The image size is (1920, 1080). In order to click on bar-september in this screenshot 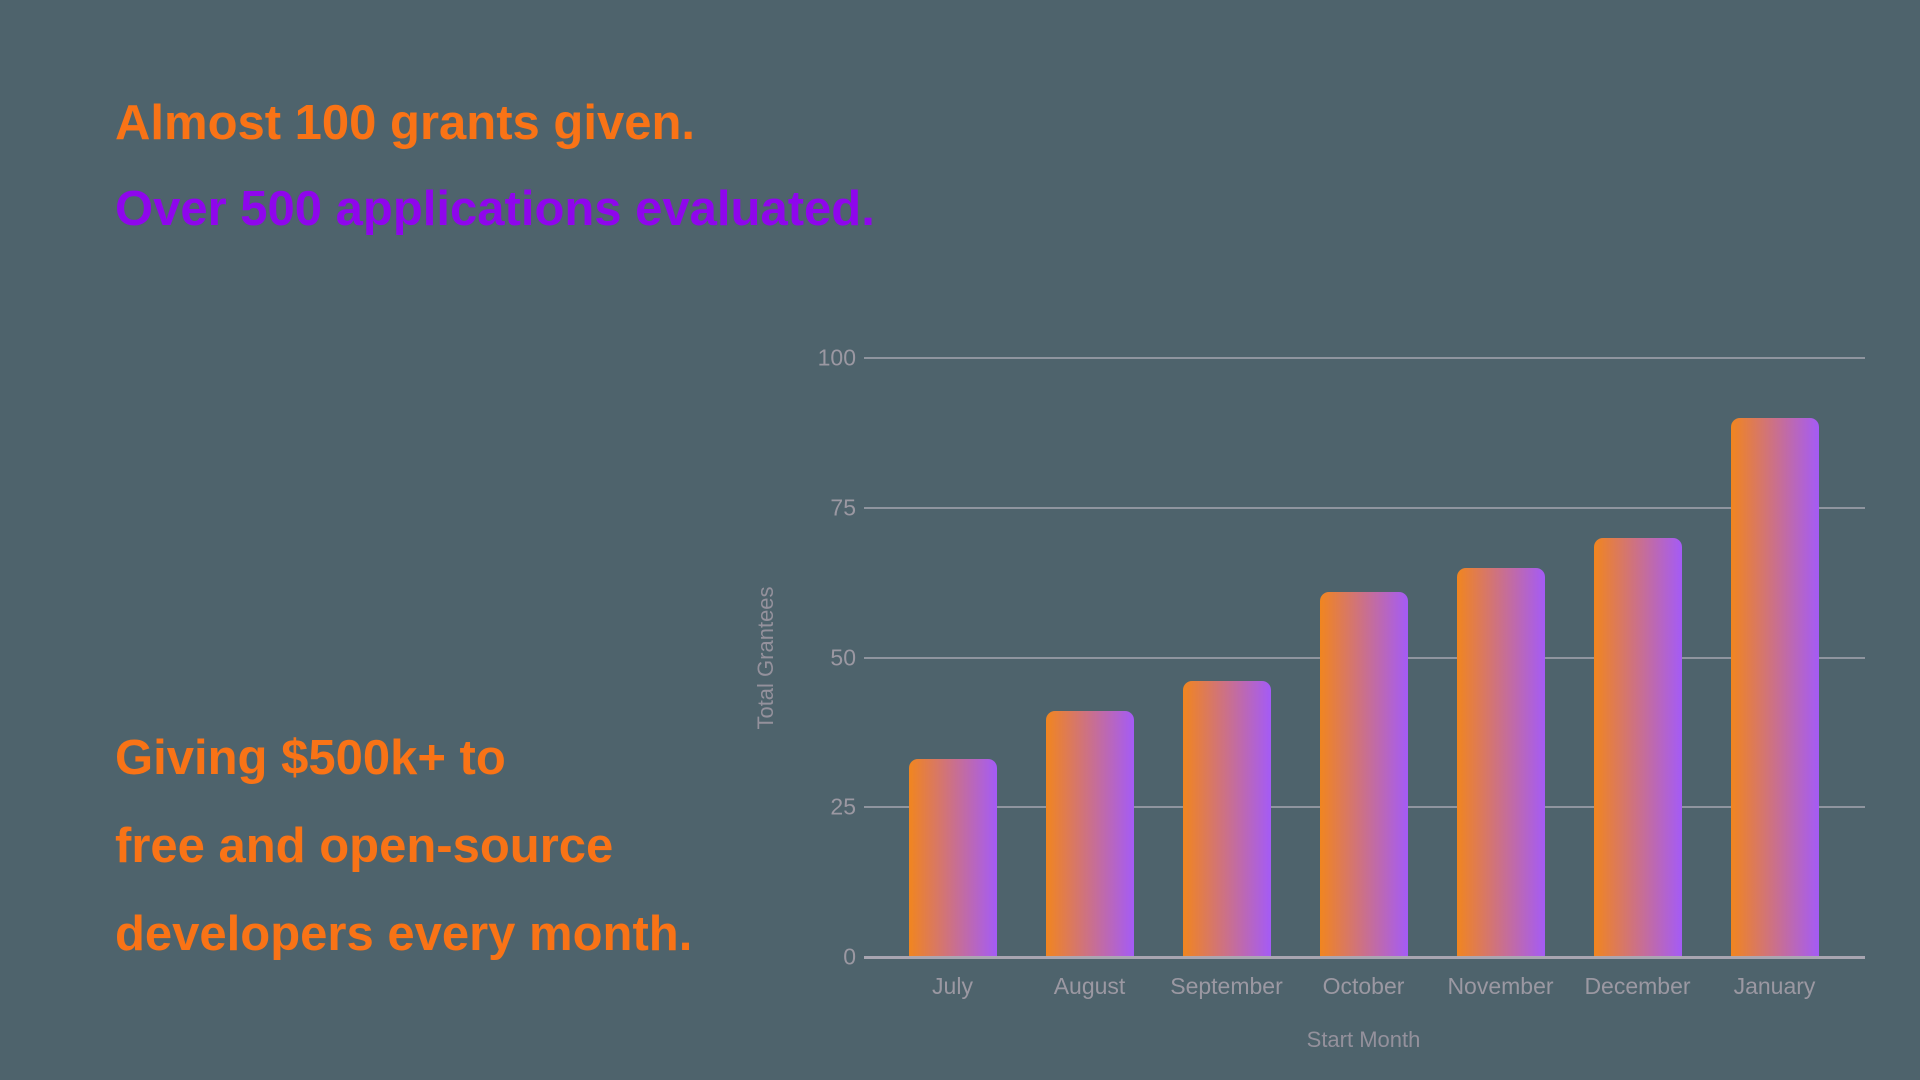, I will do `click(1226, 819)`.